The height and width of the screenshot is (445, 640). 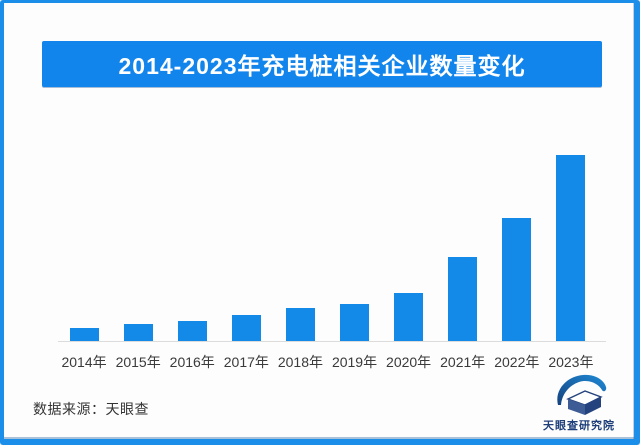 I want to click on x-axis-label: 2023年, so click(x=571, y=362).